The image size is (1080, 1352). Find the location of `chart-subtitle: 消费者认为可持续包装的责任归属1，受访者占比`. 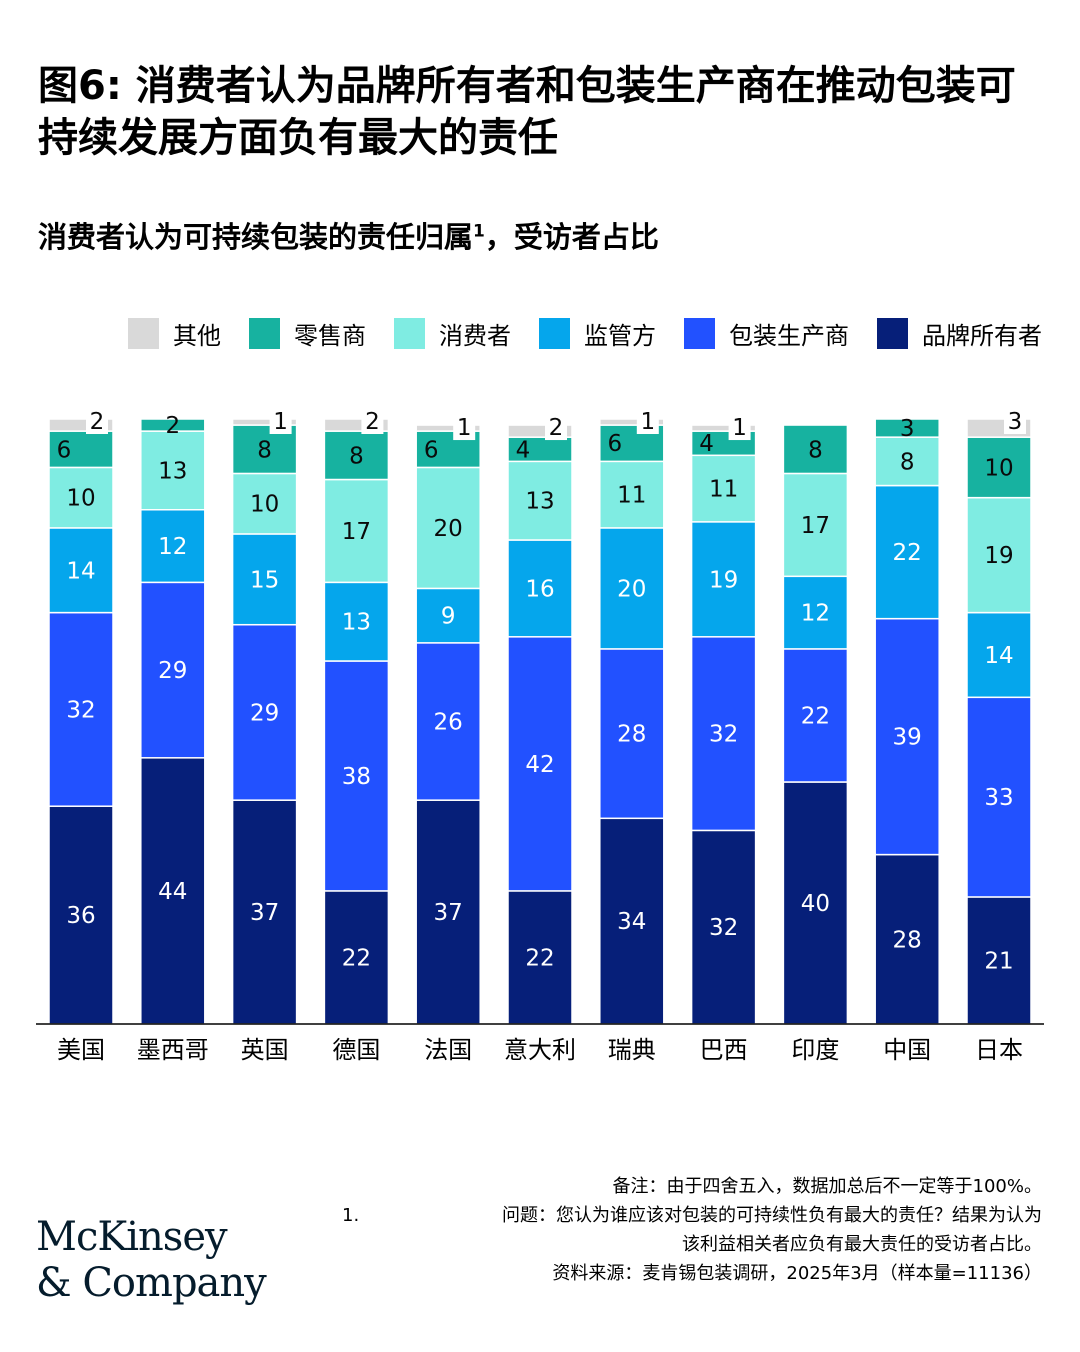

chart-subtitle: 消费者认为可持续包装的责任归属1，受访者占比 is located at coordinates (538, 237).